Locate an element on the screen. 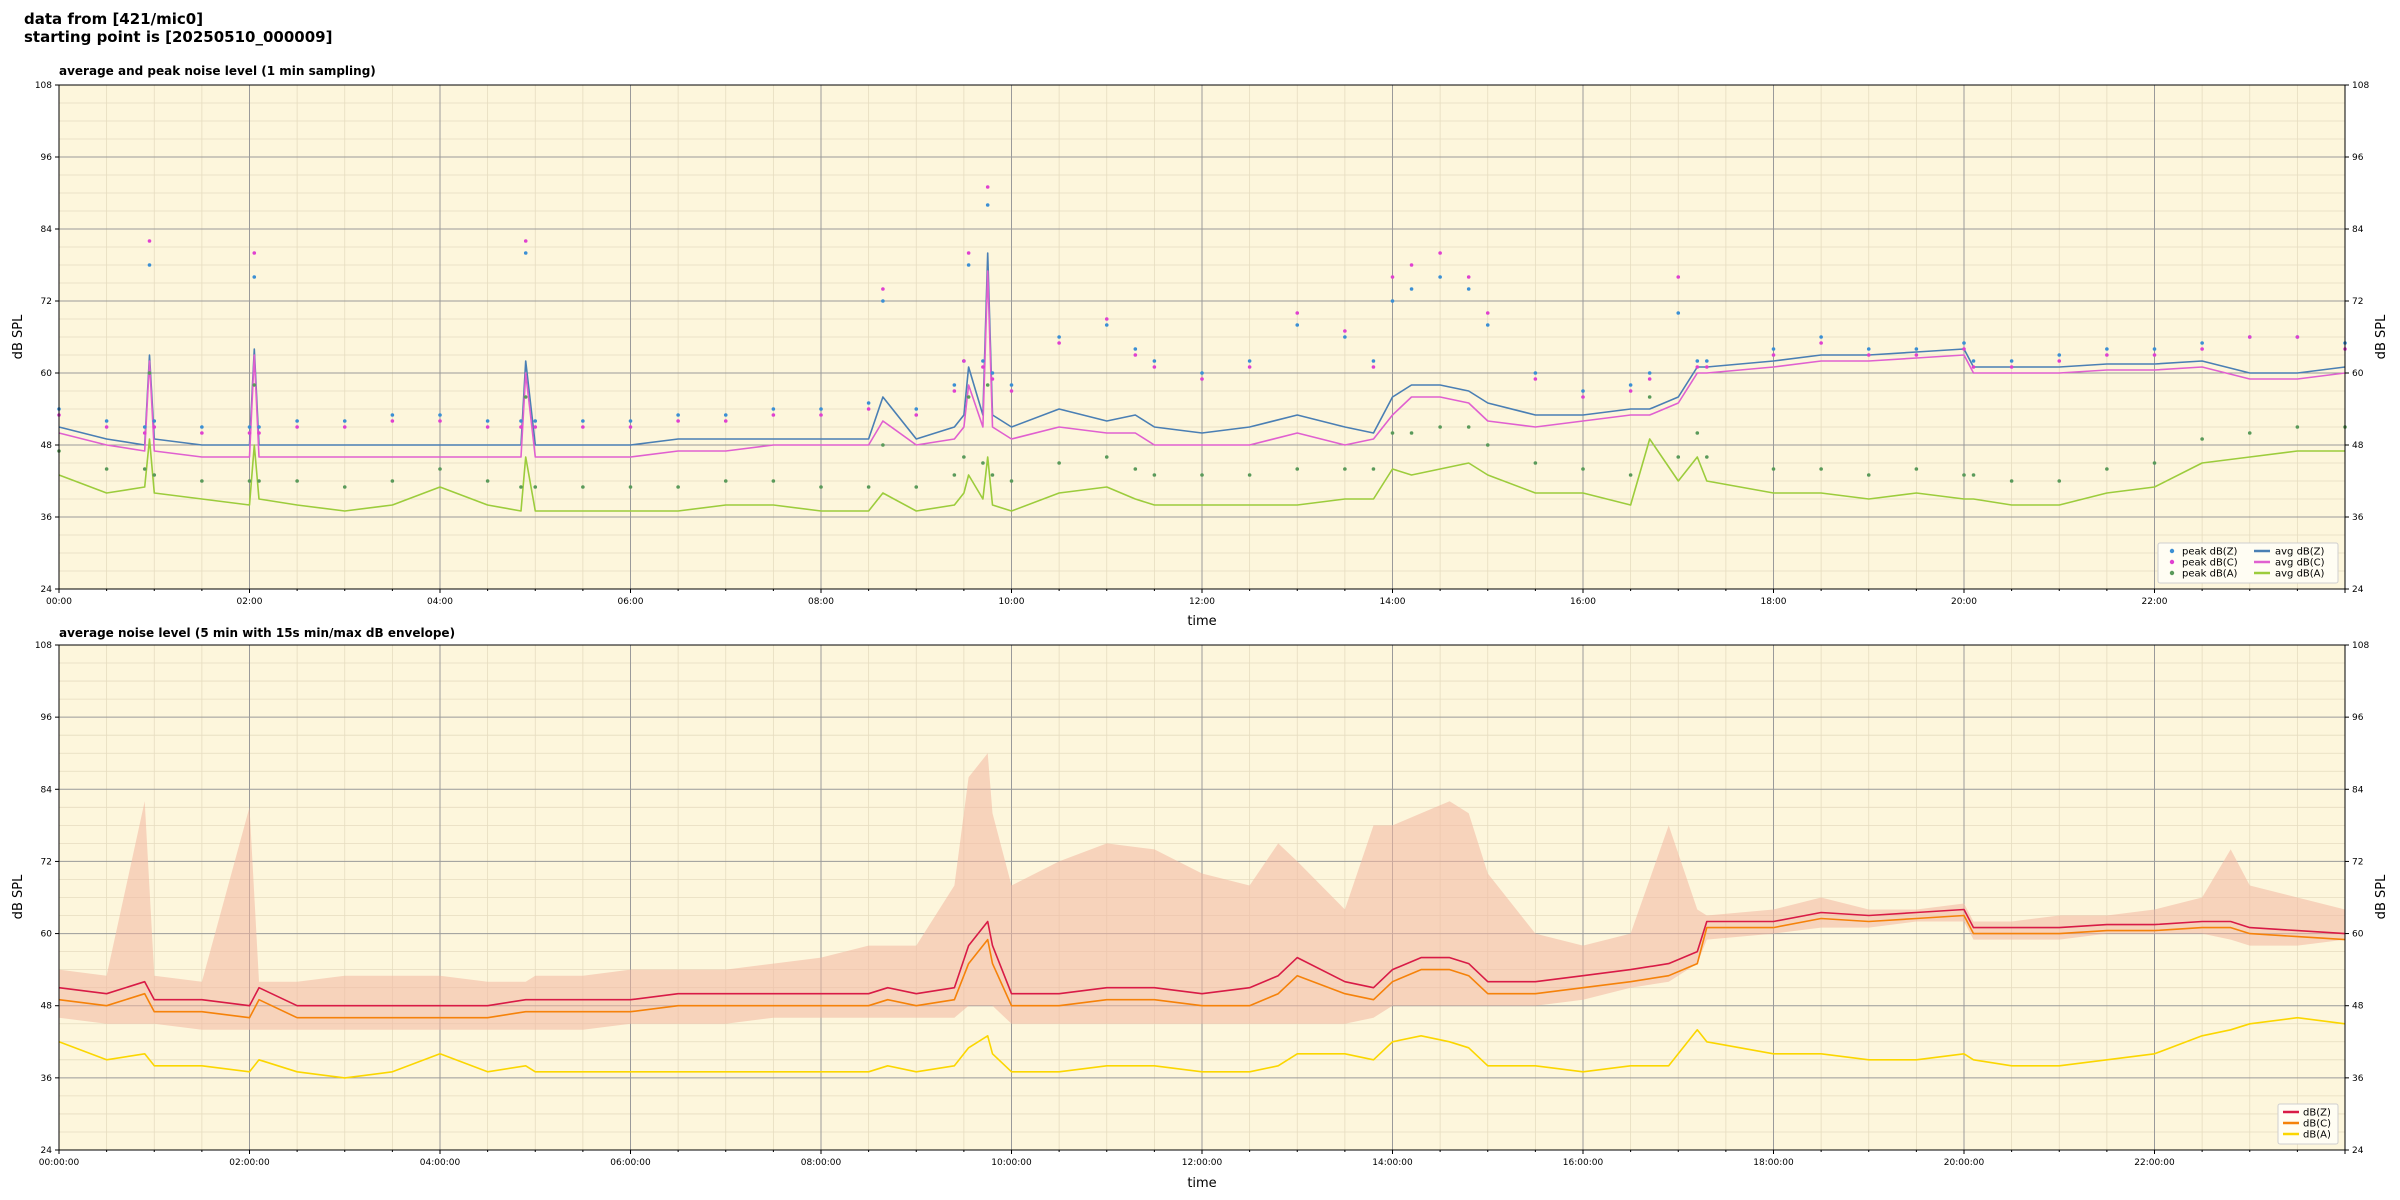 Image resolution: width=2400 pixels, height=1200 pixels. legend-label-db-a: dB(A) is located at coordinates (2317, 1135).